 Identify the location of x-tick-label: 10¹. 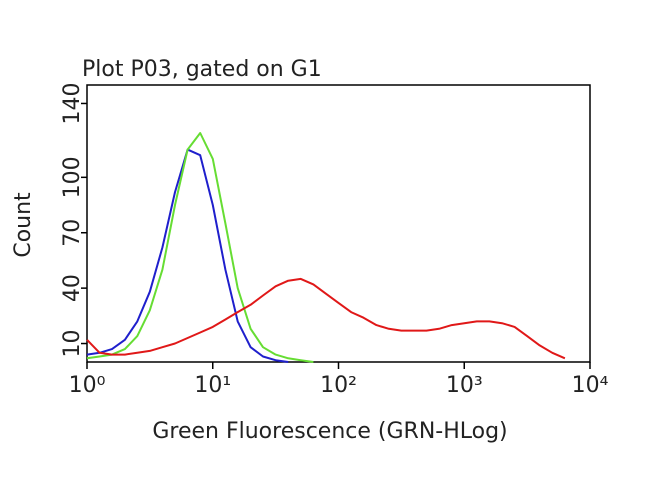
(212, 385).